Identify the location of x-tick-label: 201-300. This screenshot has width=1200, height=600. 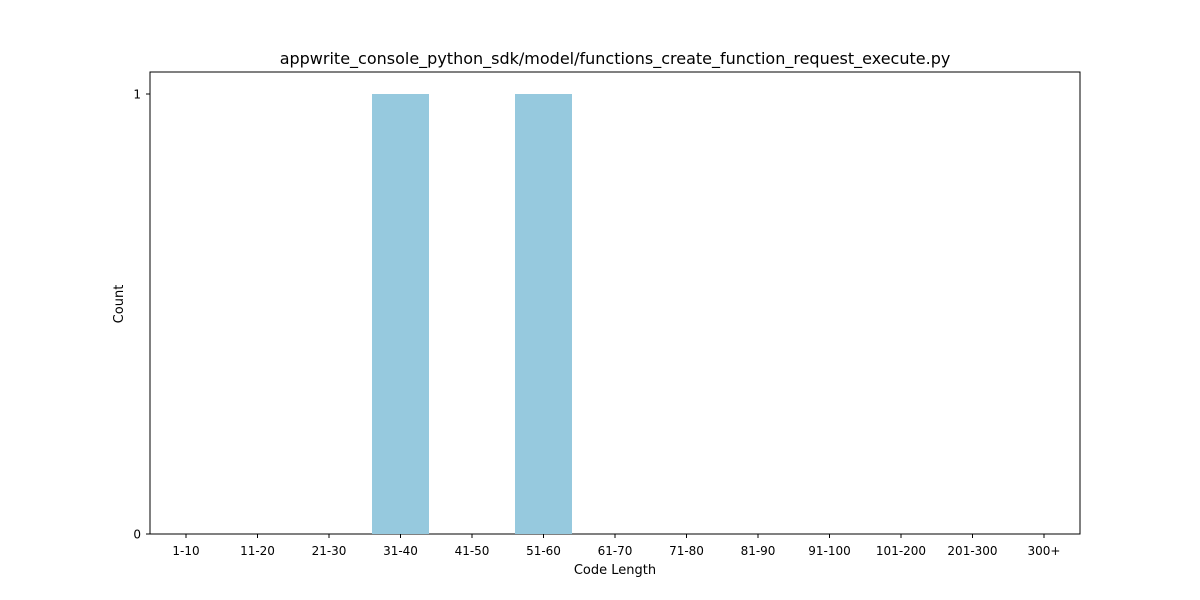
(972, 551).